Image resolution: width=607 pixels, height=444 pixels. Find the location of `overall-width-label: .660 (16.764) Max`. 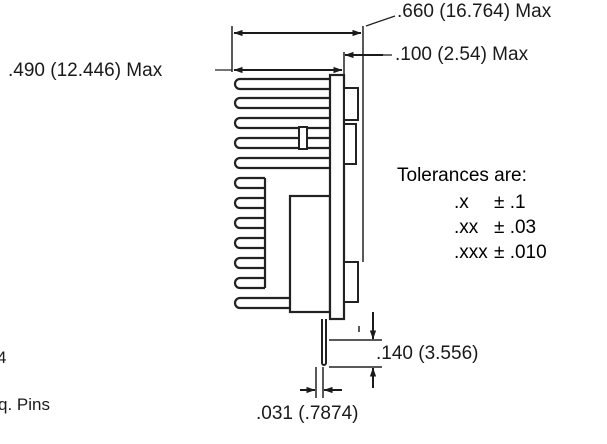

overall-width-label: .660 (16.764) Max is located at coordinates (474, 11).